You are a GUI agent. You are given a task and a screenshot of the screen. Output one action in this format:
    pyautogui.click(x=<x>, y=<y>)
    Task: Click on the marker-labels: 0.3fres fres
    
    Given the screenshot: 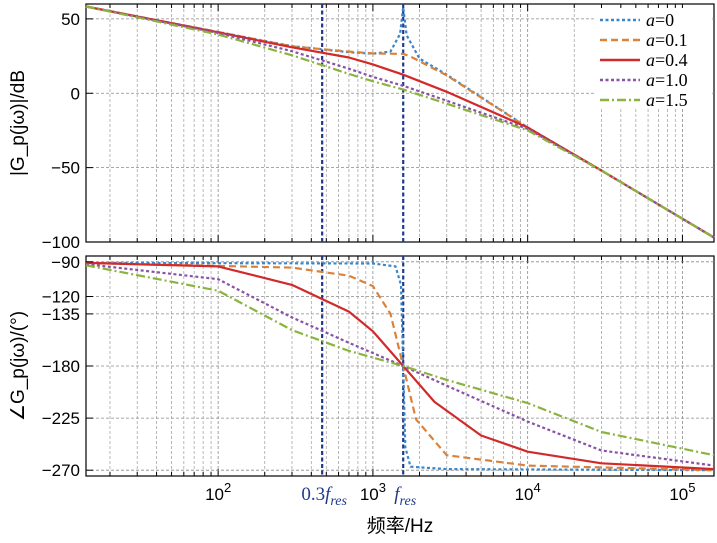 What is the action you would take?
    pyautogui.click(x=358, y=496)
    